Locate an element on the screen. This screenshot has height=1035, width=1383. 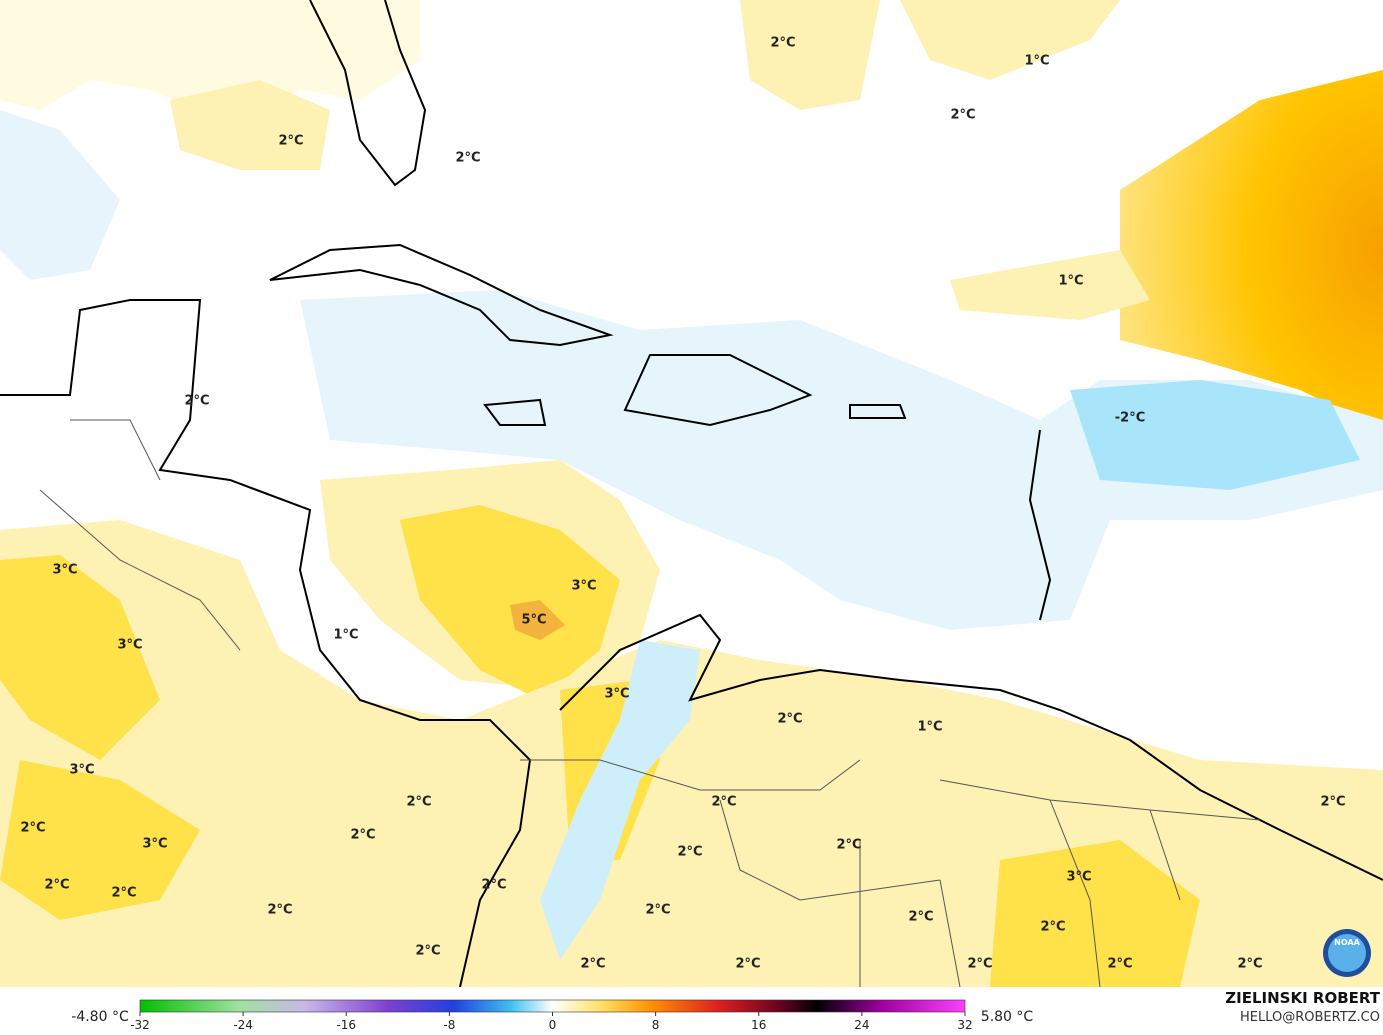
tick-label: 8 is located at coordinates (656, 1025).